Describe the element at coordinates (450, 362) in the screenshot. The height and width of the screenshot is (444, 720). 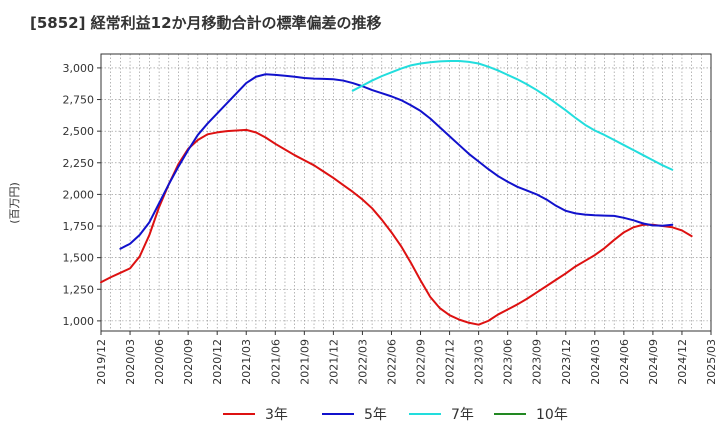
I see `x-tick-label: 2022/12` at that location.